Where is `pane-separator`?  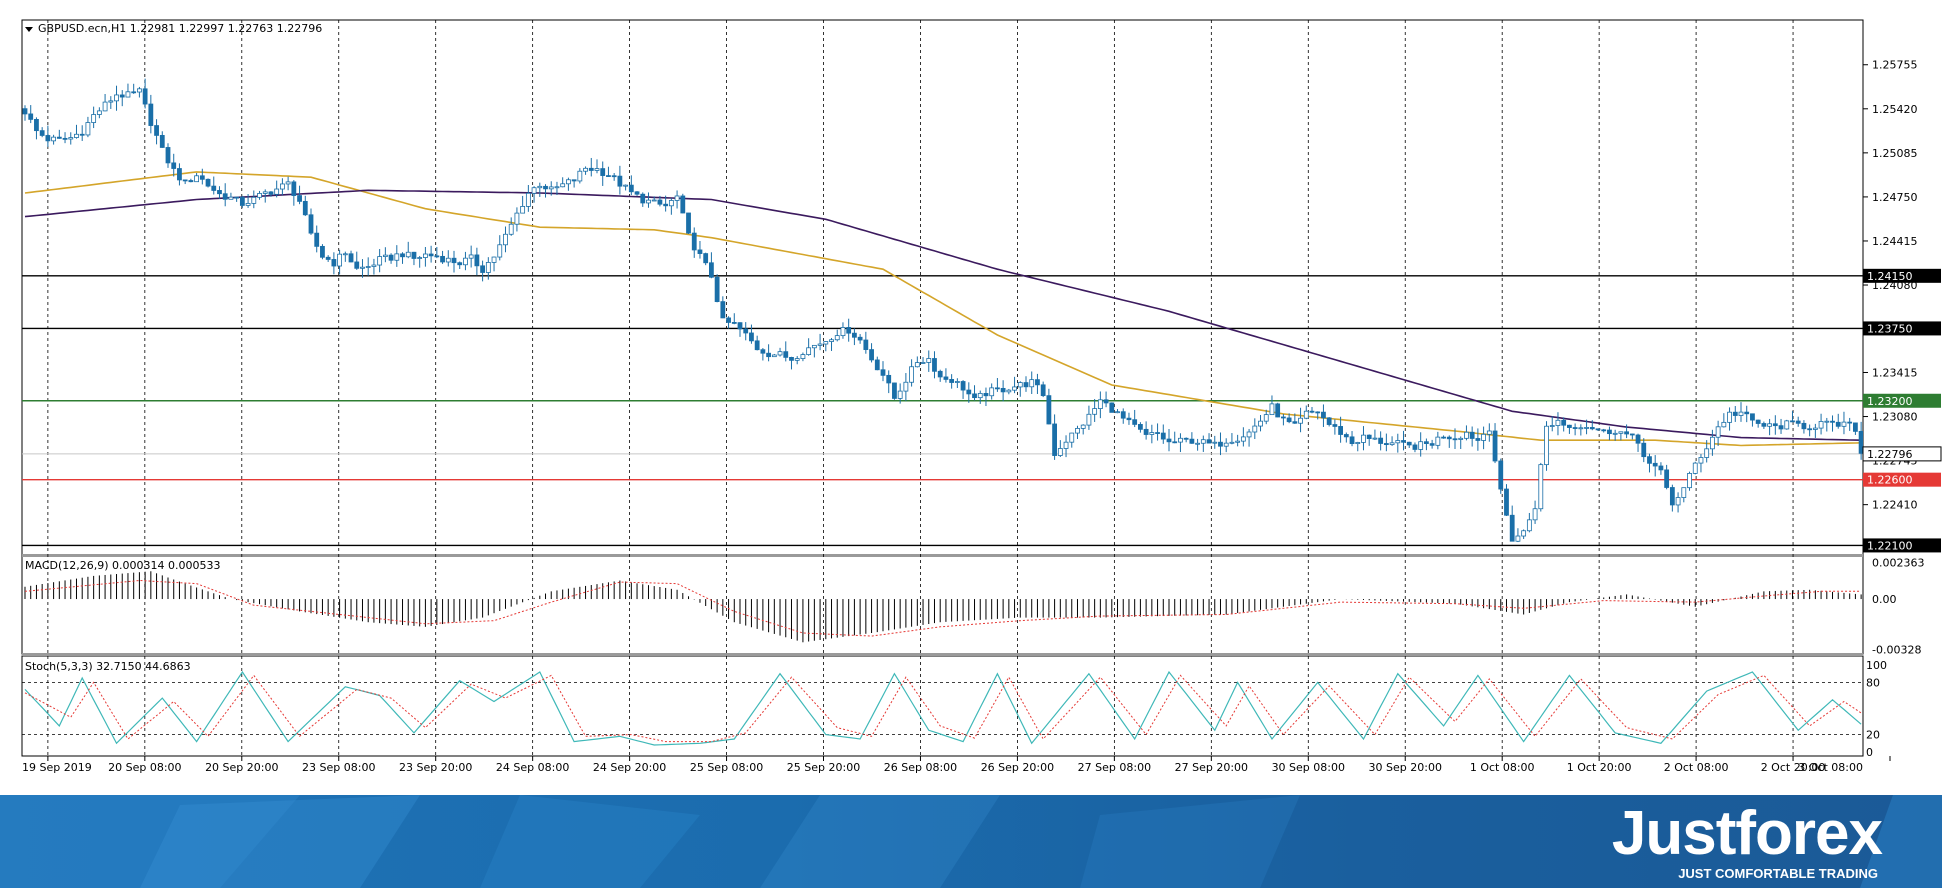 pane-separator is located at coordinates (942, 654).